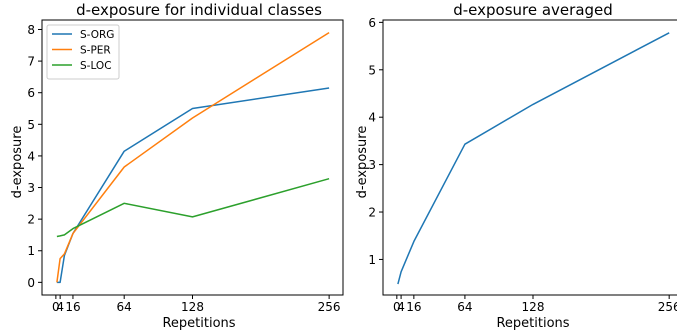 The image size is (677, 332). What do you see at coordinates (31, 30) in the screenshot?
I see `y-tick-label: 8` at bounding box center [31, 30].